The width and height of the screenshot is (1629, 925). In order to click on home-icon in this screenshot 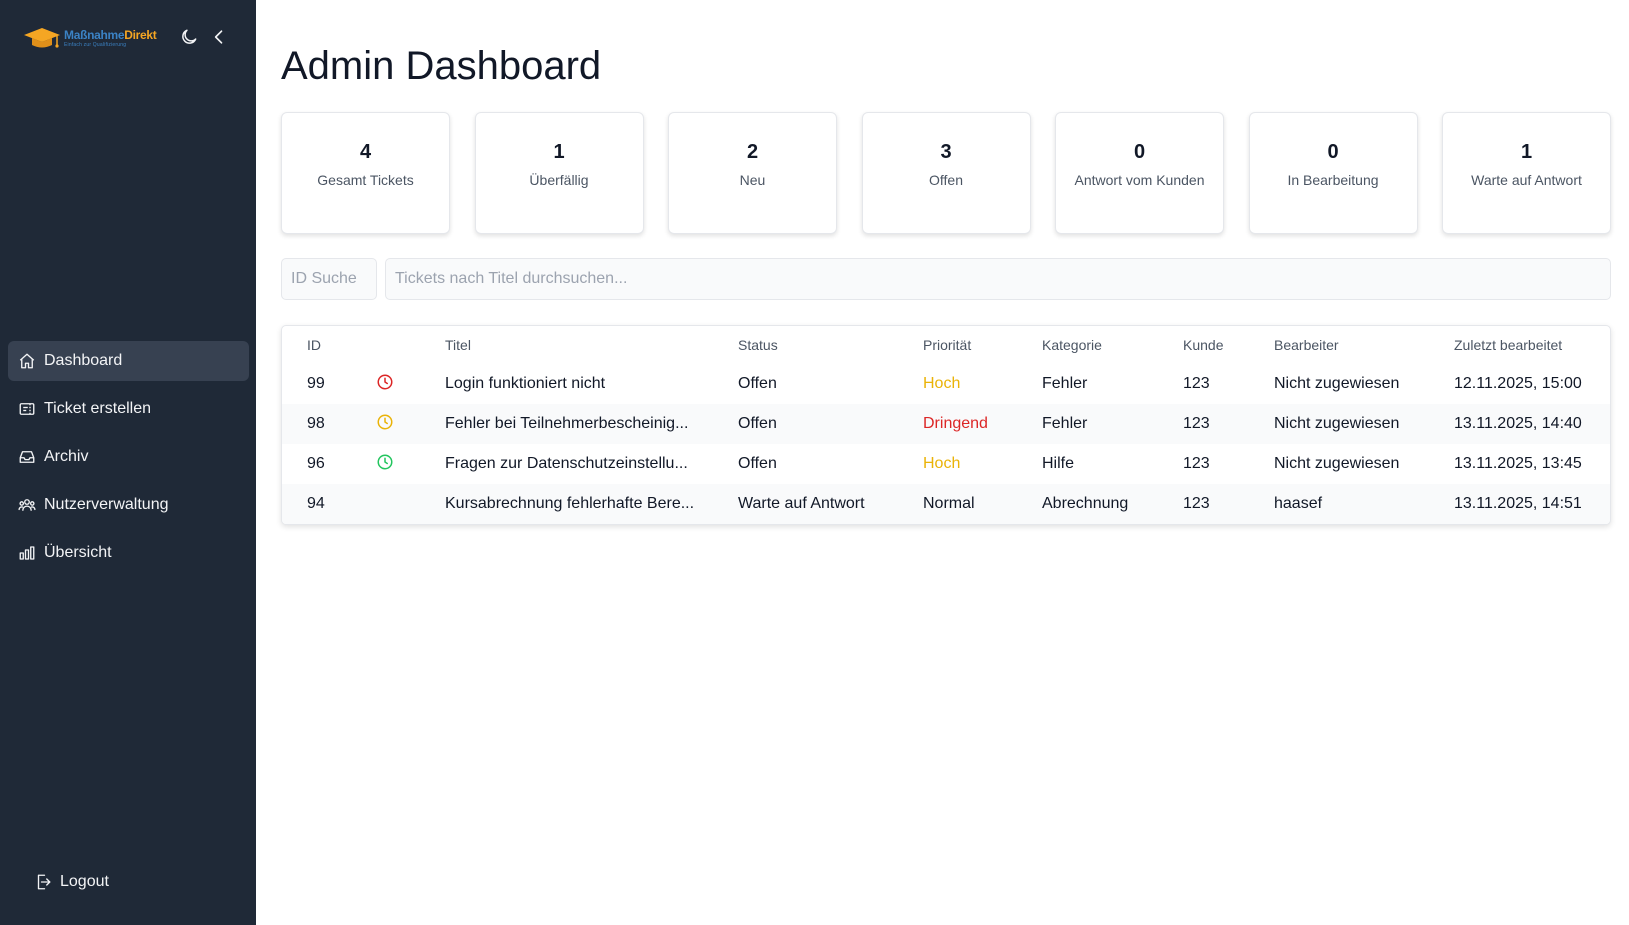, I will do `click(27, 361)`.